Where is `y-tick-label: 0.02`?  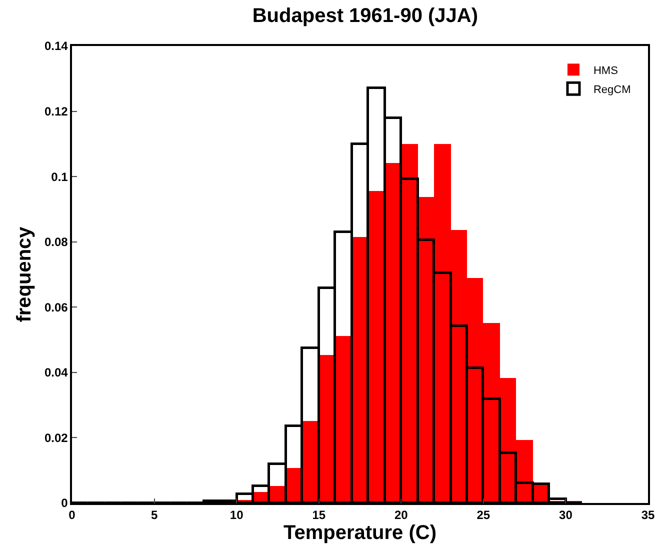
y-tick-label: 0.02 is located at coordinates (56, 437).